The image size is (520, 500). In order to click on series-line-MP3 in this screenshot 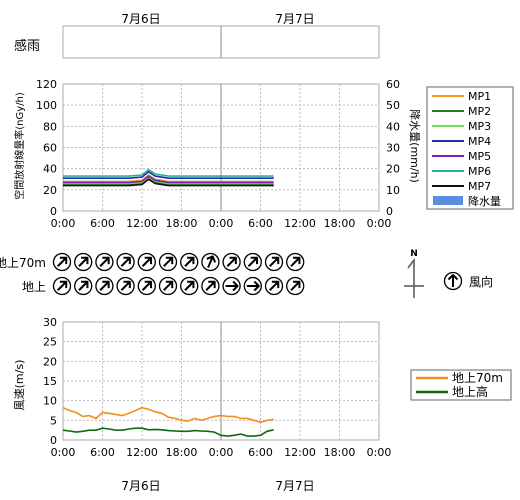, I will do `click(168, 180)`.